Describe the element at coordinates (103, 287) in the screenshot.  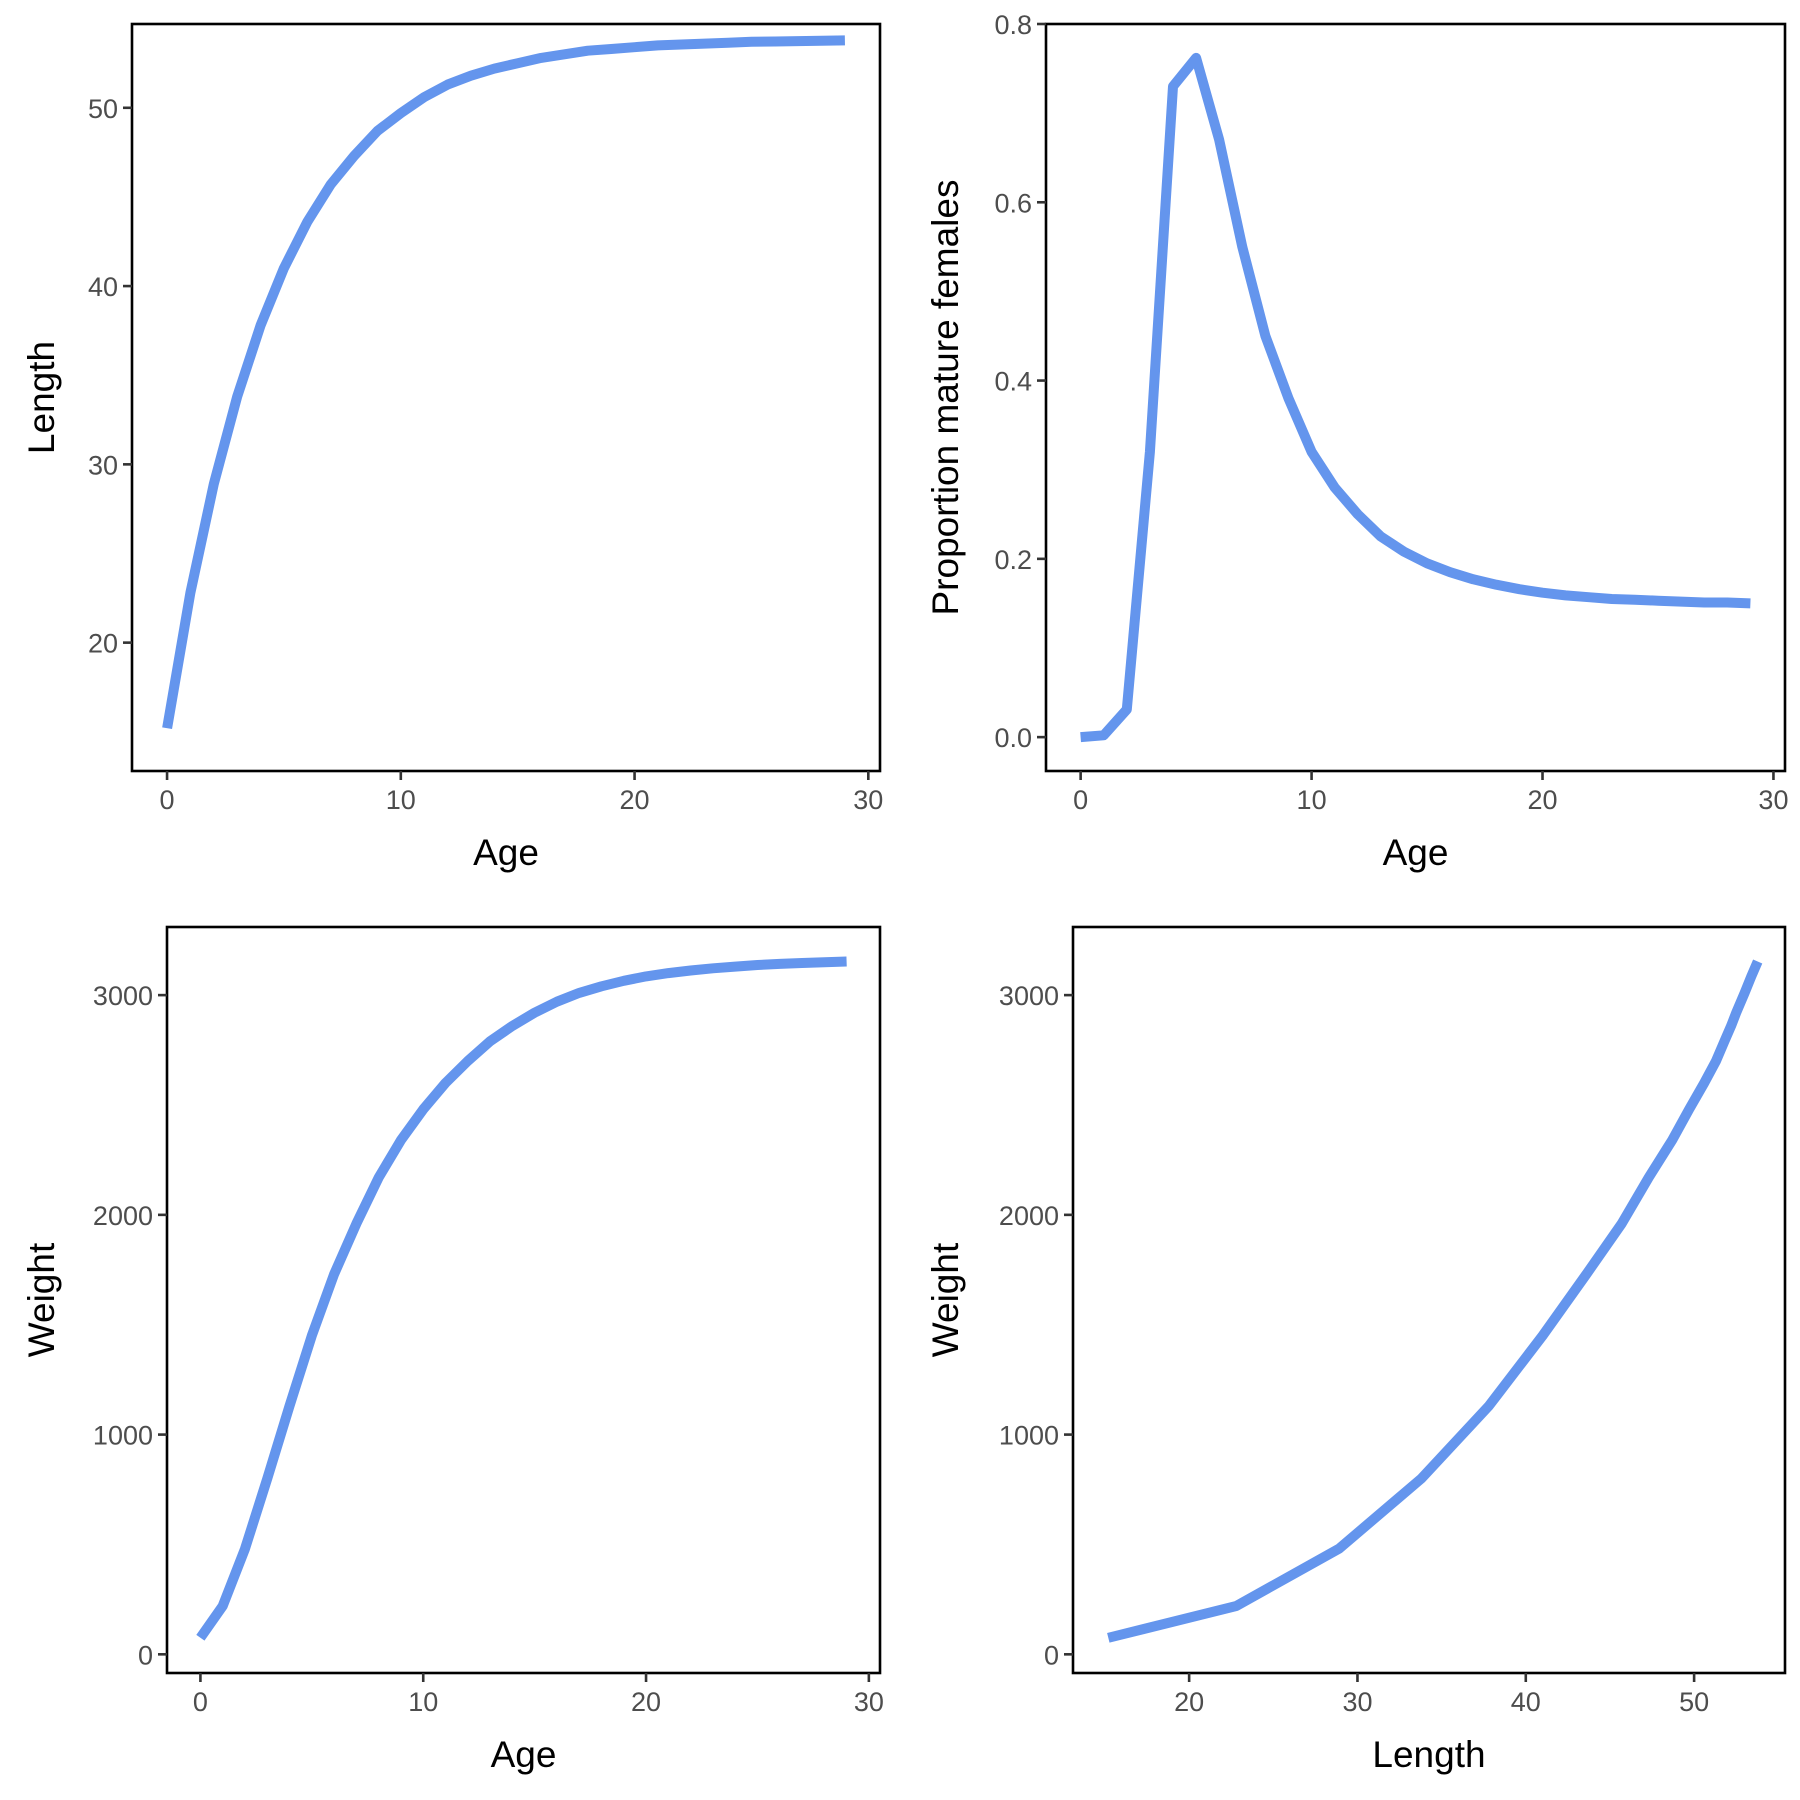
I see `y-tick-label: 40` at that location.